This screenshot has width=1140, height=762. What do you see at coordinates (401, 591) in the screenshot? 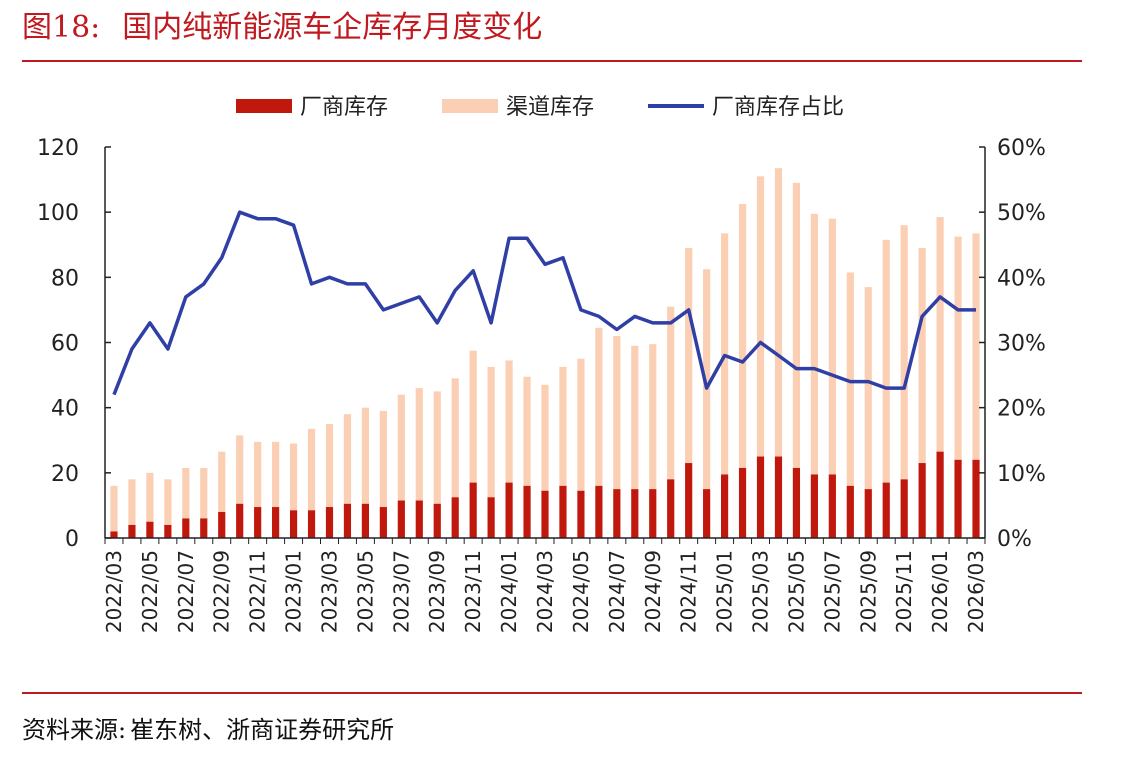
I see `x-tick-label: 2023/07` at bounding box center [401, 591].